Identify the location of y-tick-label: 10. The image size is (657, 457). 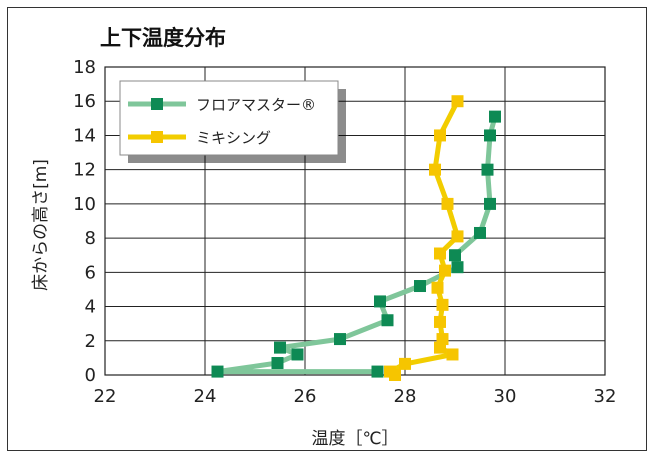
(84, 204).